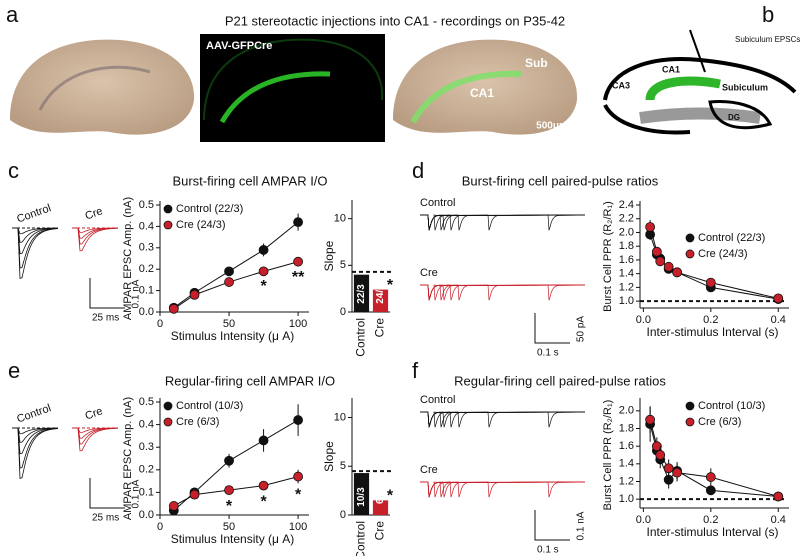 The height and width of the screenshot is (556, 800). I want to click on region-label: Sub, so click(536, 63).